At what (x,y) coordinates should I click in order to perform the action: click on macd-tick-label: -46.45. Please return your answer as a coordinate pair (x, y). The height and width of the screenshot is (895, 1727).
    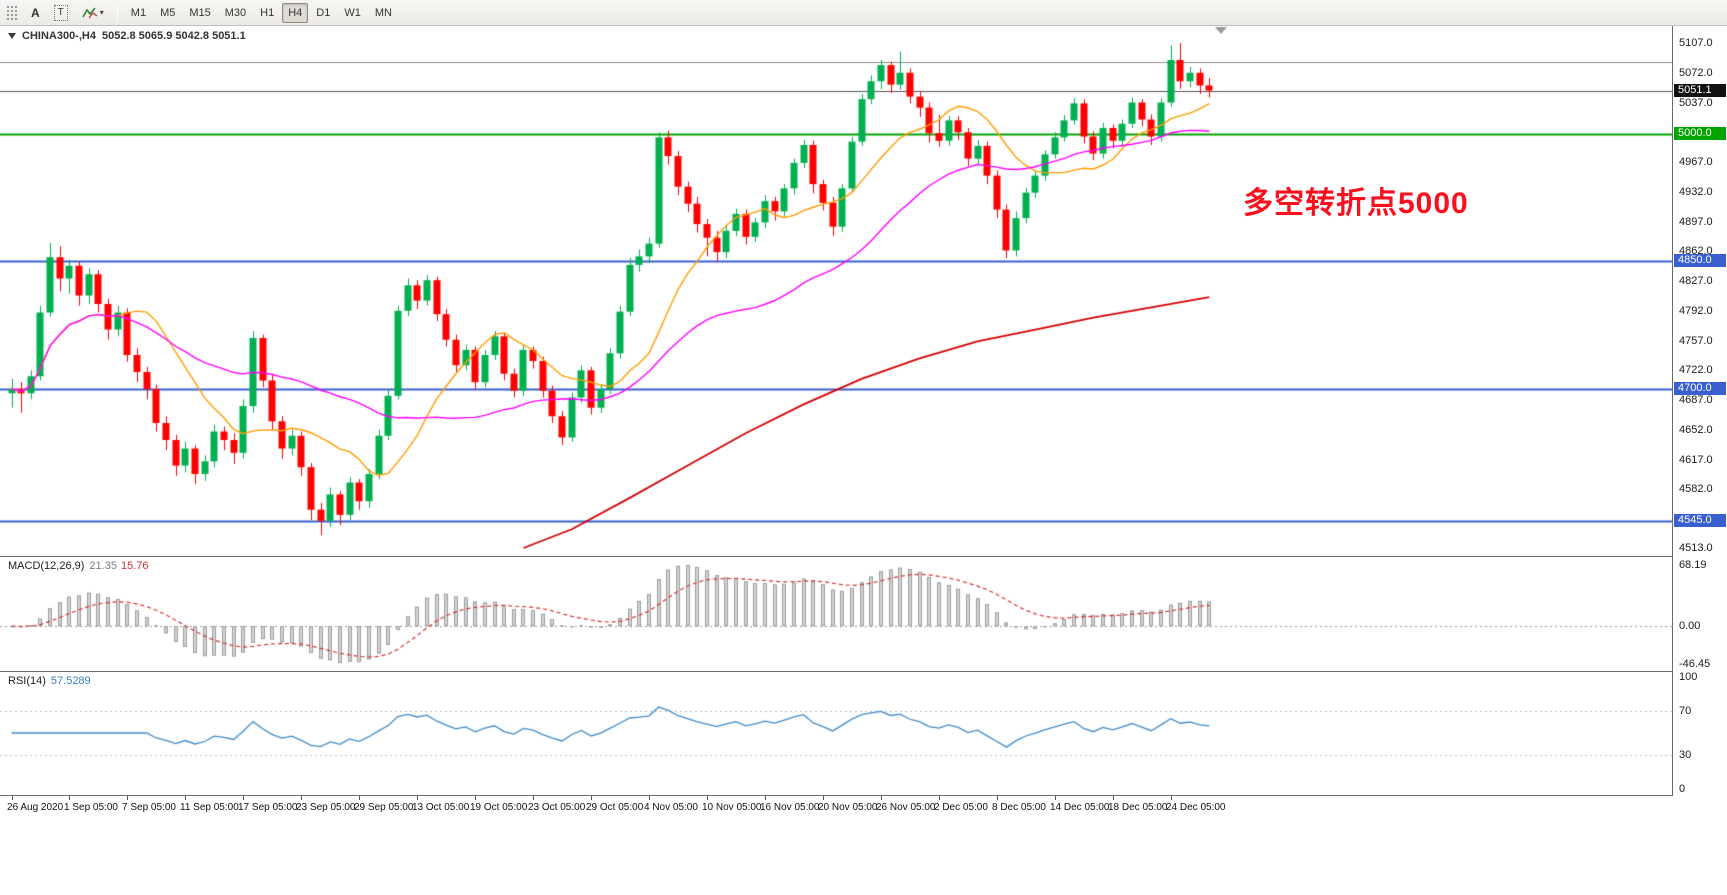
    Looking at the image, I should click on (1695, 664).